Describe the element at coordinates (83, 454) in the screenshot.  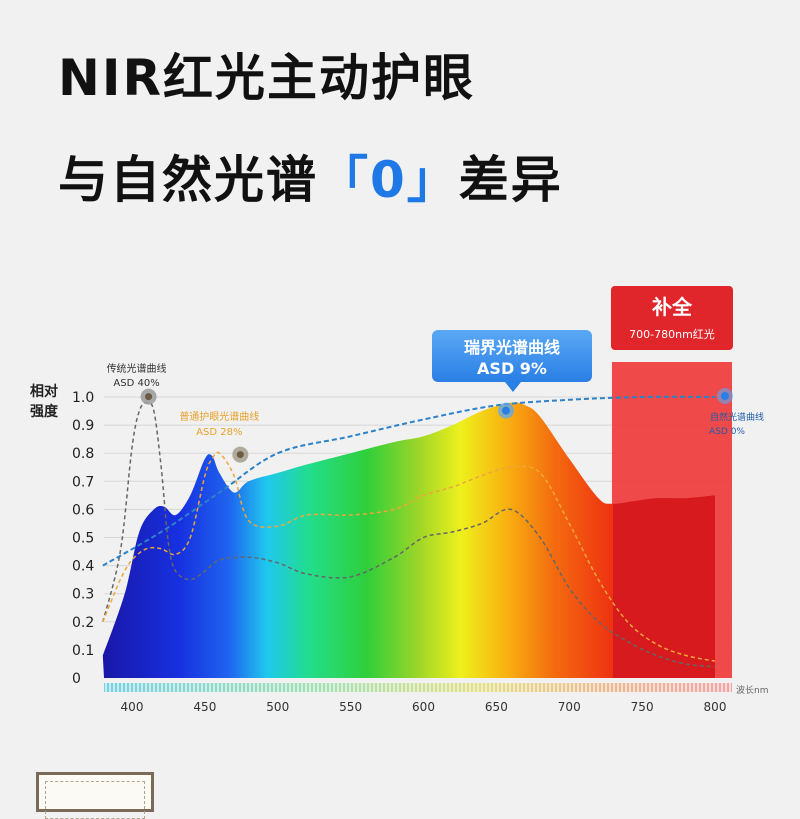
I see `y-tick-label: 0.8` at that location.